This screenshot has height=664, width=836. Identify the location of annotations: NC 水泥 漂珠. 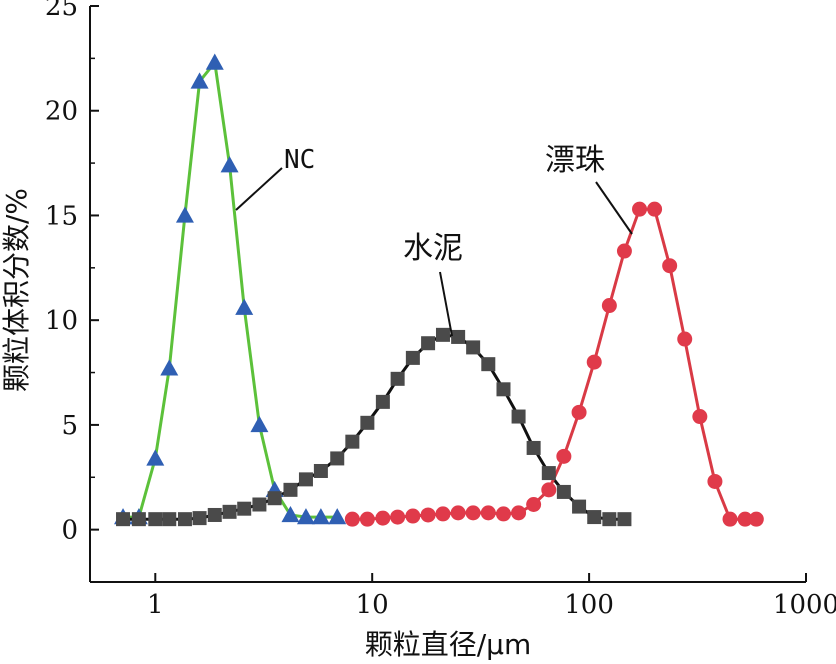
(434, 240).